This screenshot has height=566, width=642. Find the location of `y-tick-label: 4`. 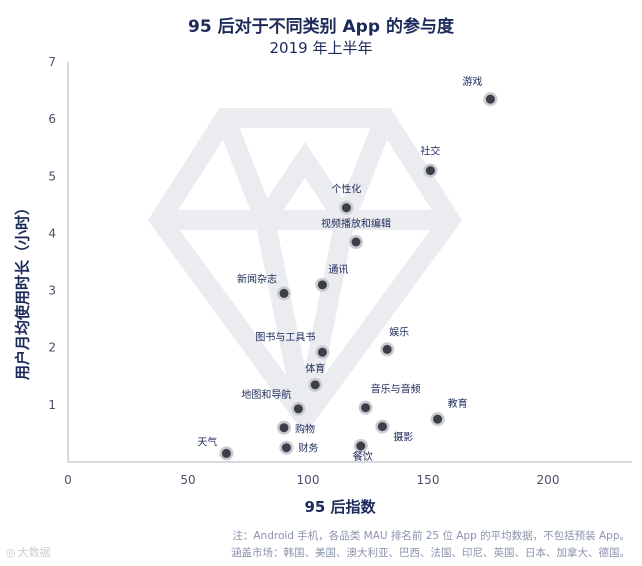

y-tick-label: 4 is located at coordinates (52, 233).